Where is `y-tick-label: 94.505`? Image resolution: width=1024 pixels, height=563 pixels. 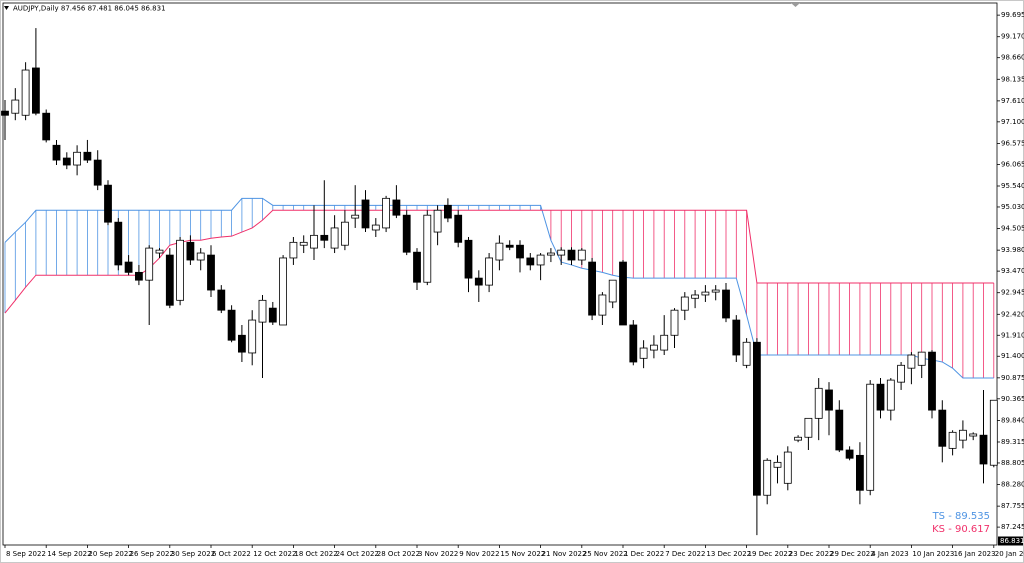 y-tick-label: 94.505 is located at coordinates (1012, 229).